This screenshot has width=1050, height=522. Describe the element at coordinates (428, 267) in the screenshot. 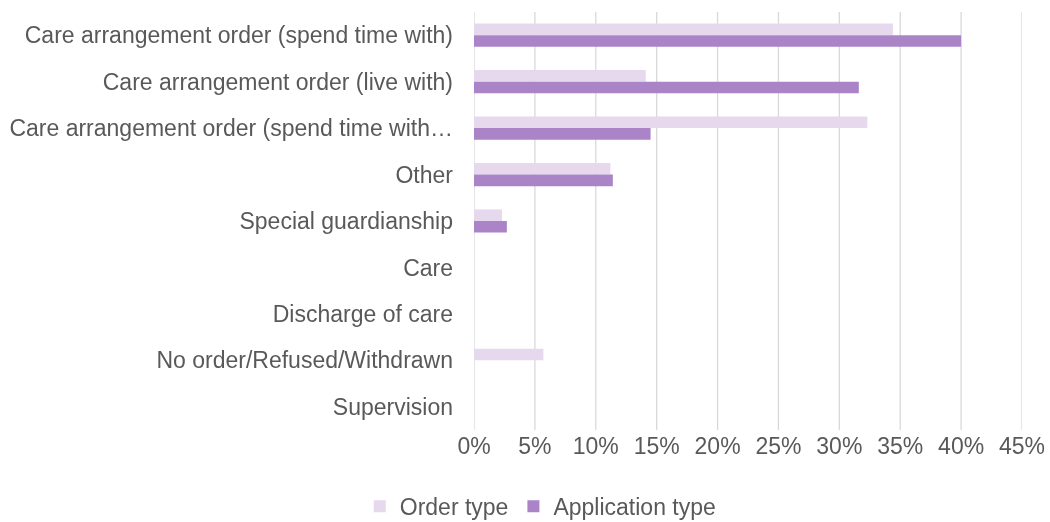

I see `y-tick-label: Care` at that location.